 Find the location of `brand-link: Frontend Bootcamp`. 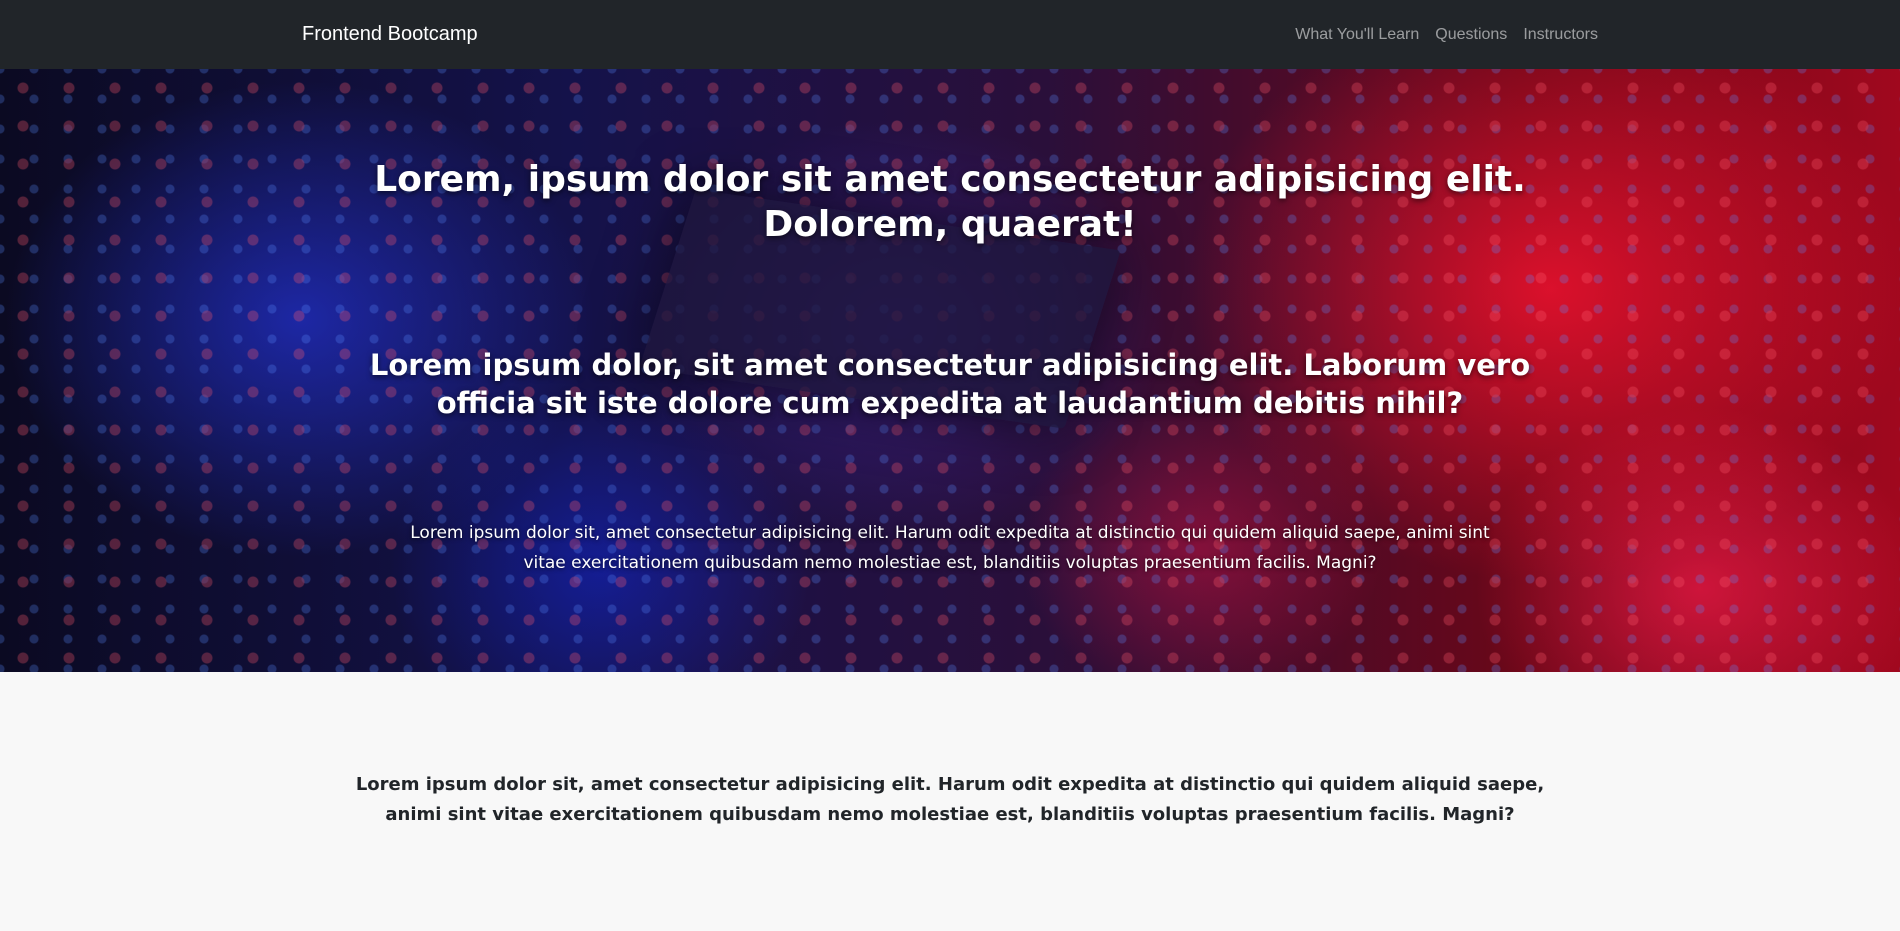

brand-link: Frontend Bootcamp is located at coordinates (390, 34).